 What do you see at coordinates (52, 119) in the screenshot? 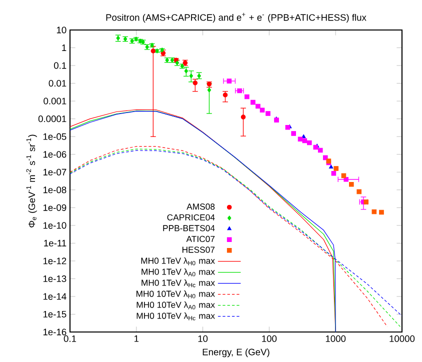
I see `y-tick-label: 0.0001` at bounding box center [52, 119].